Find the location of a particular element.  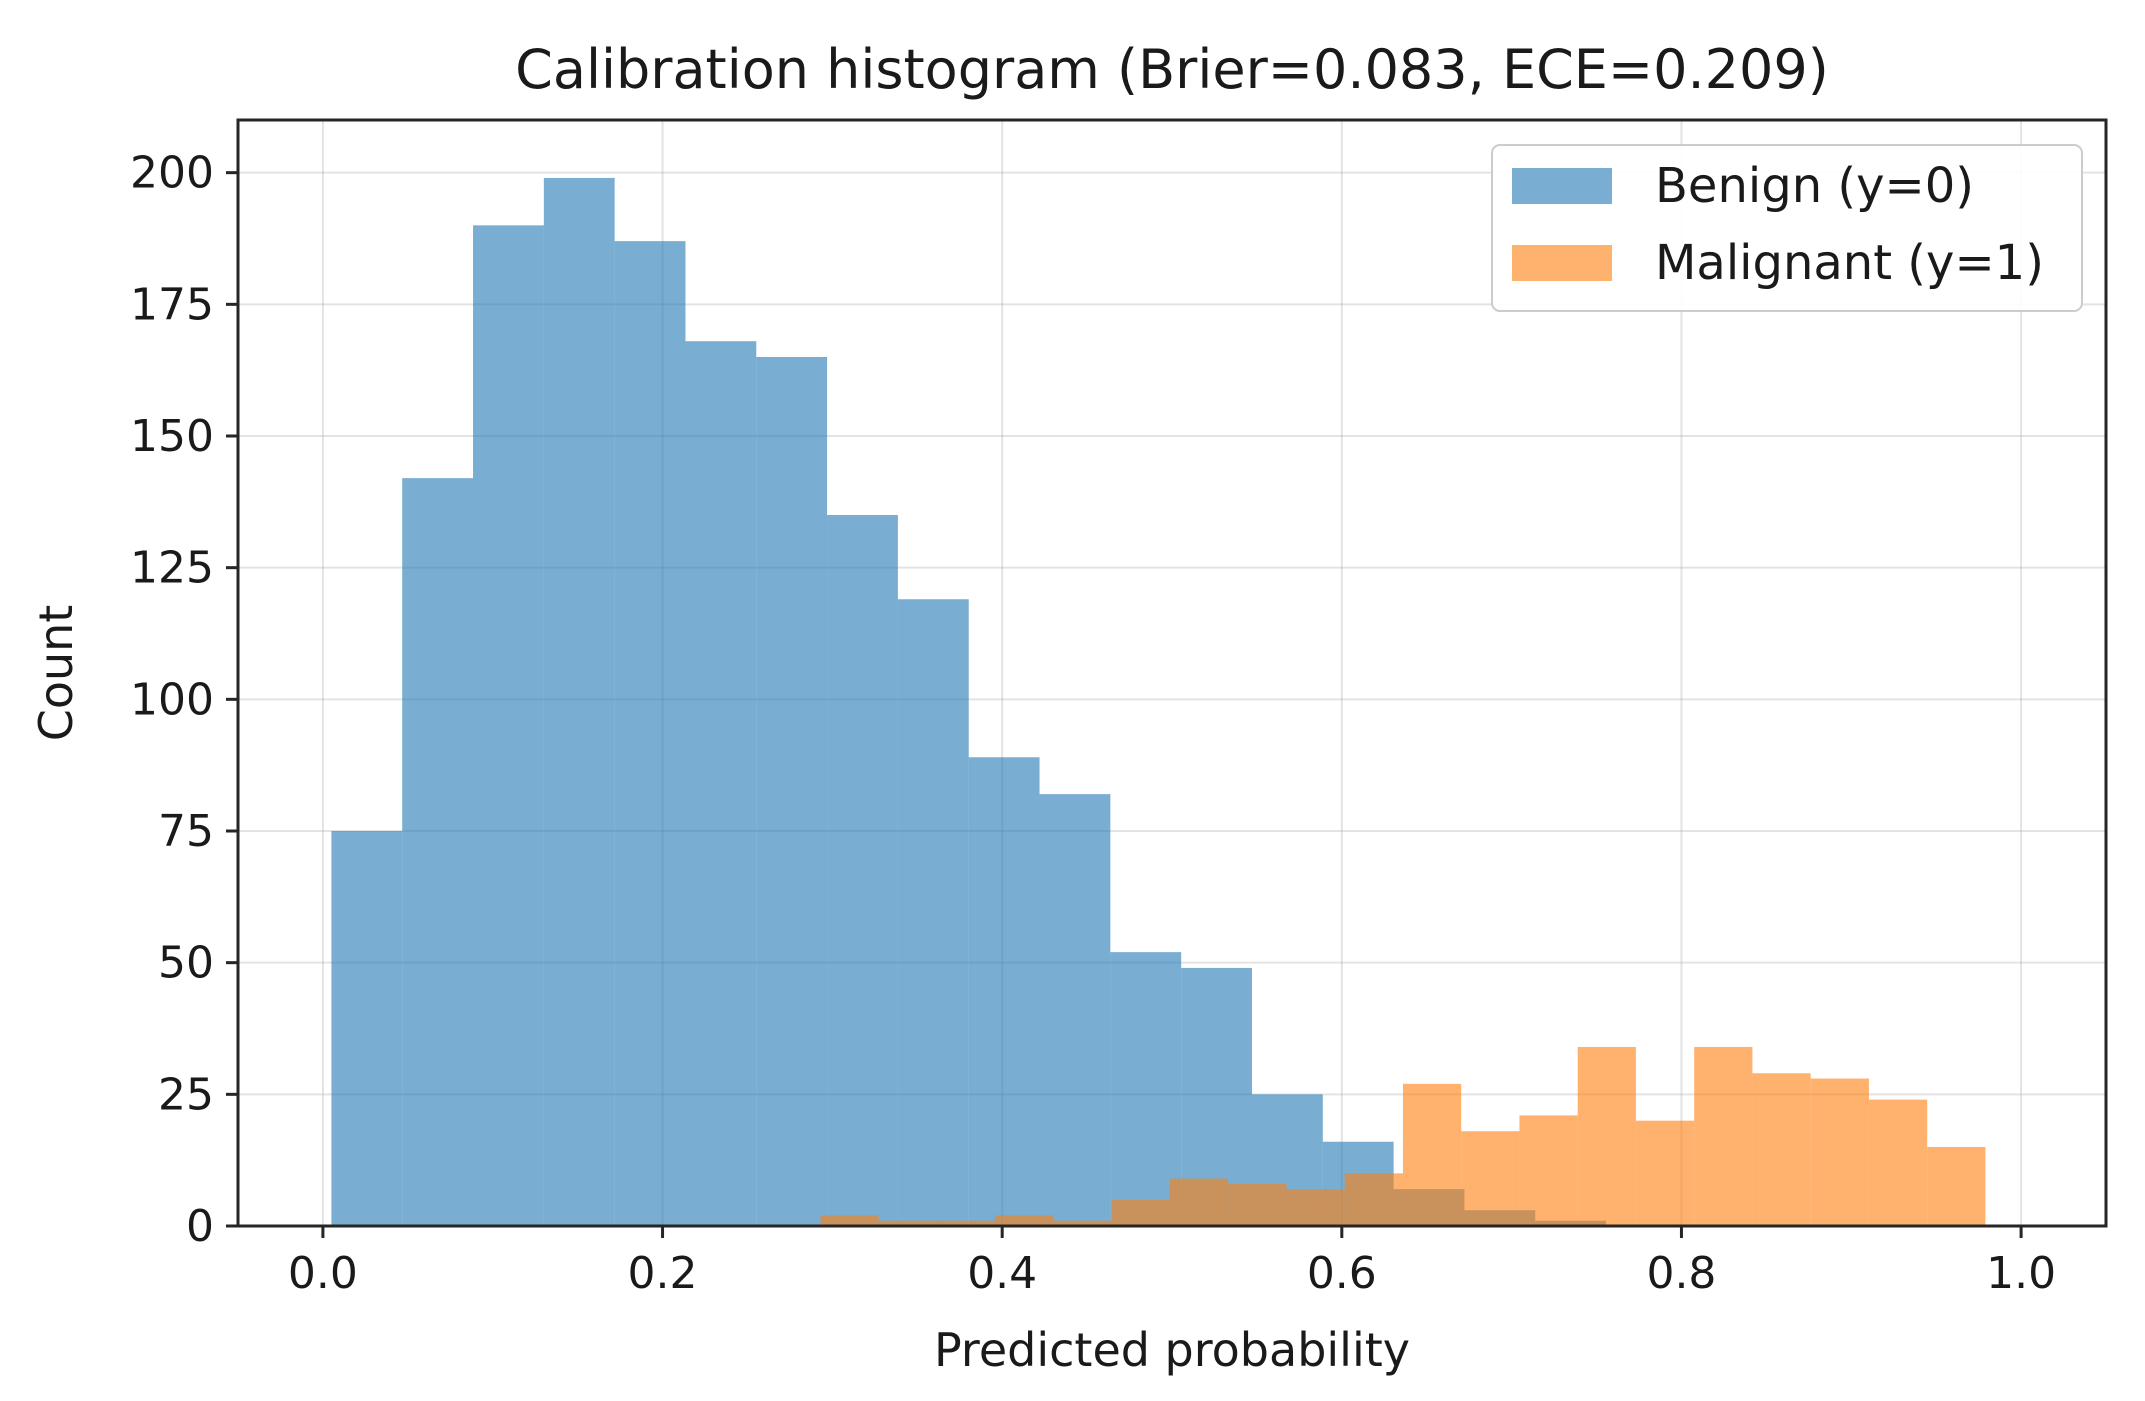

legend-box is located at coordinates (1787, 228).